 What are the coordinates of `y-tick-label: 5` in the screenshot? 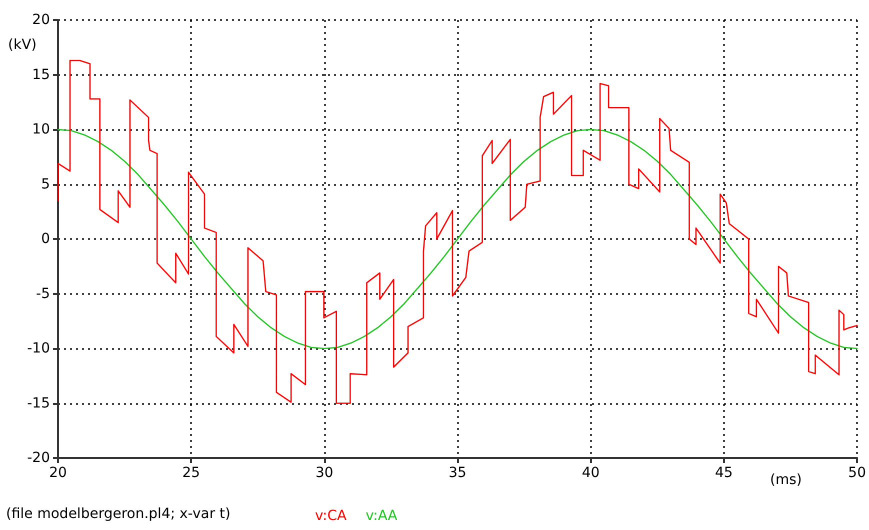 It's located at (45, 184).